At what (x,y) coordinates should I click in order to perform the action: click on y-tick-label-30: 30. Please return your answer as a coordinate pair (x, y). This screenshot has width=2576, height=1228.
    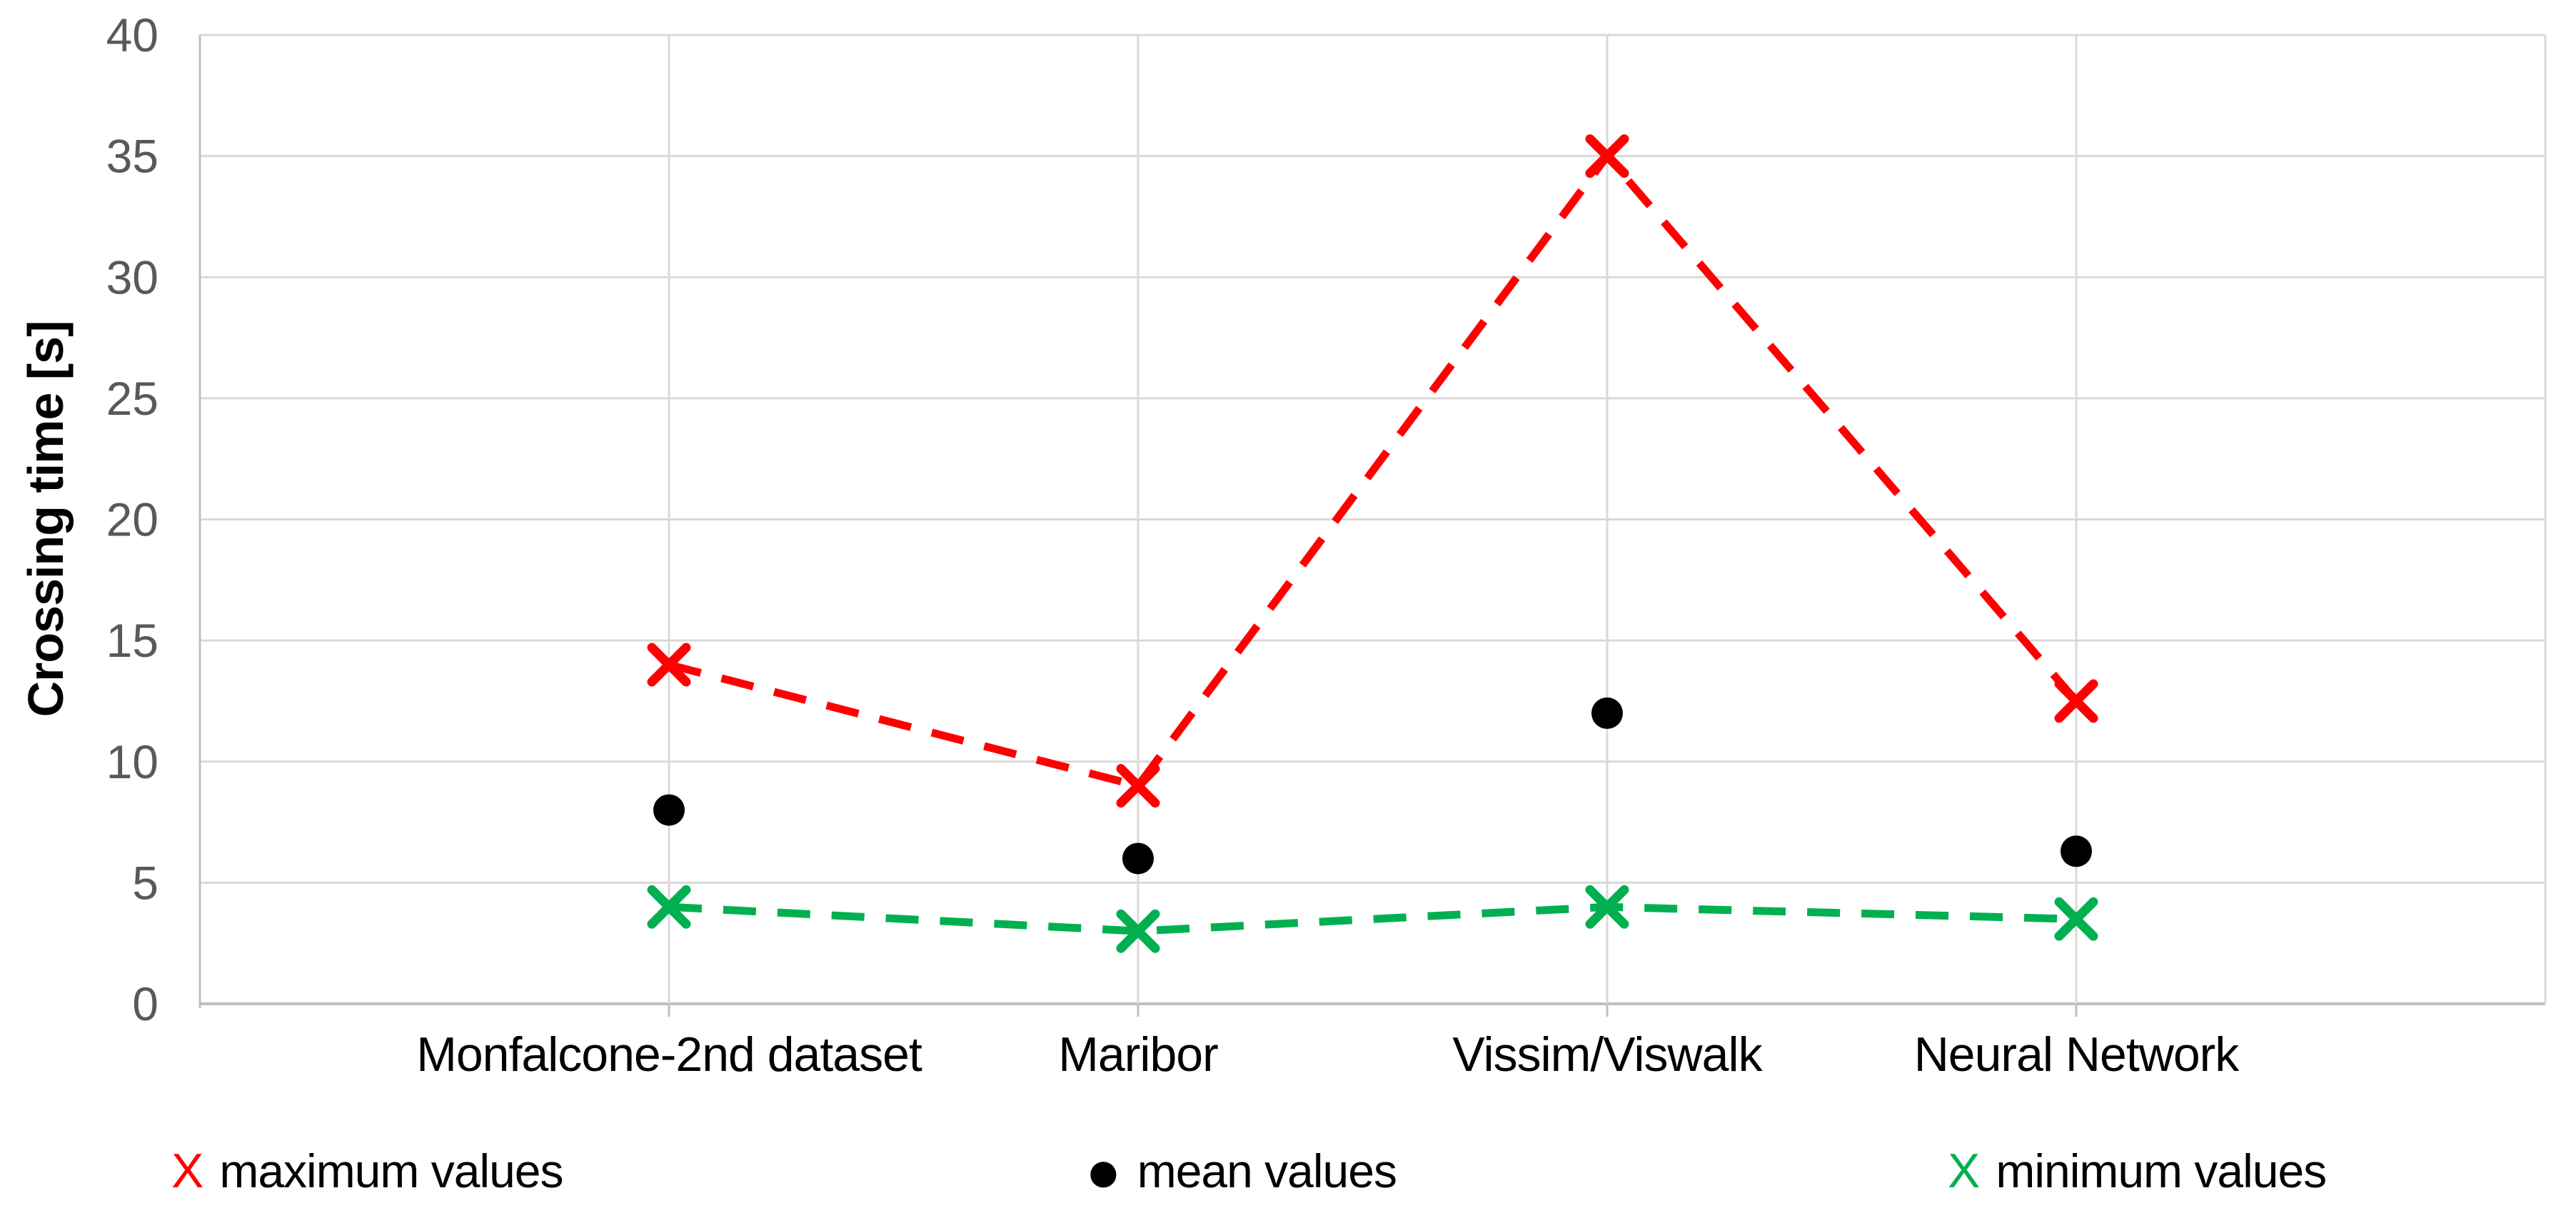
    Looking at the image, I should click on (132, 277).